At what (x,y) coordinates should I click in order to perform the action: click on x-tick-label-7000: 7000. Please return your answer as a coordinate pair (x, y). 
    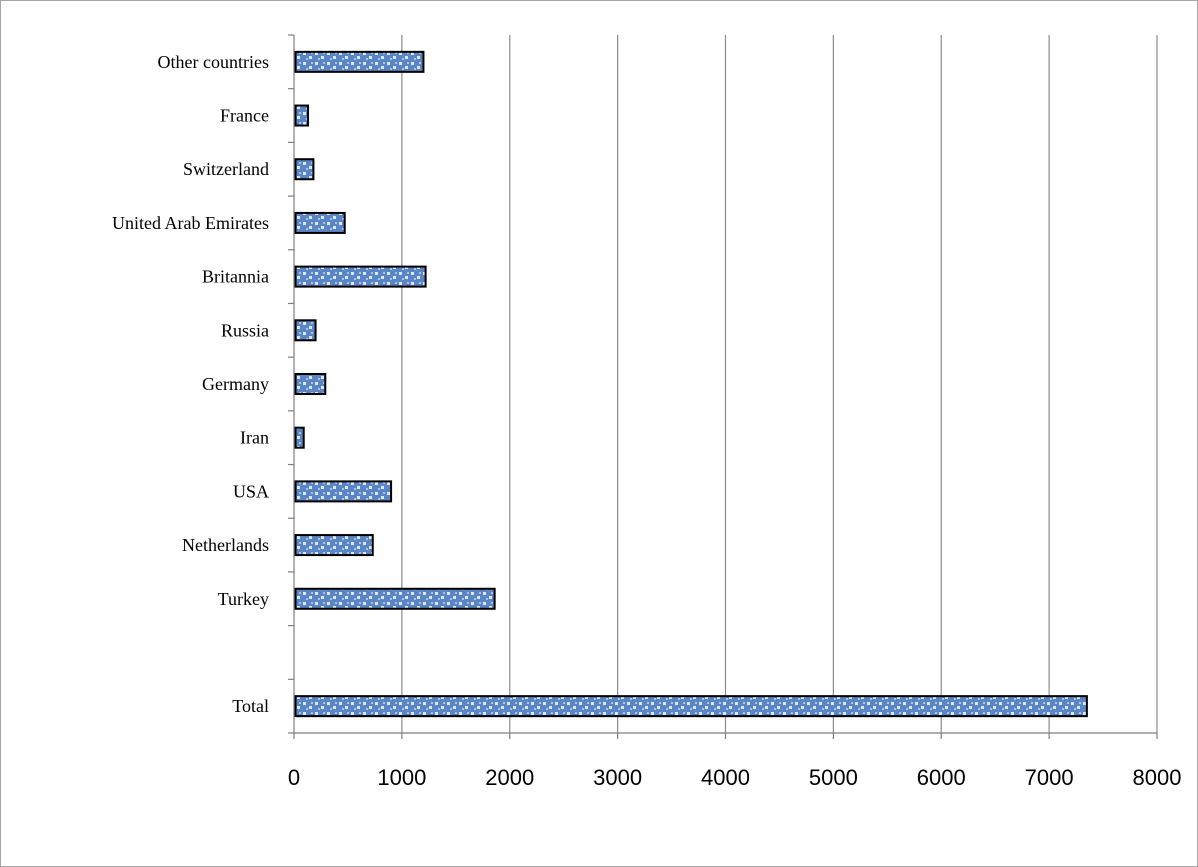
    Looking at the image, I should click on (1049, 777).